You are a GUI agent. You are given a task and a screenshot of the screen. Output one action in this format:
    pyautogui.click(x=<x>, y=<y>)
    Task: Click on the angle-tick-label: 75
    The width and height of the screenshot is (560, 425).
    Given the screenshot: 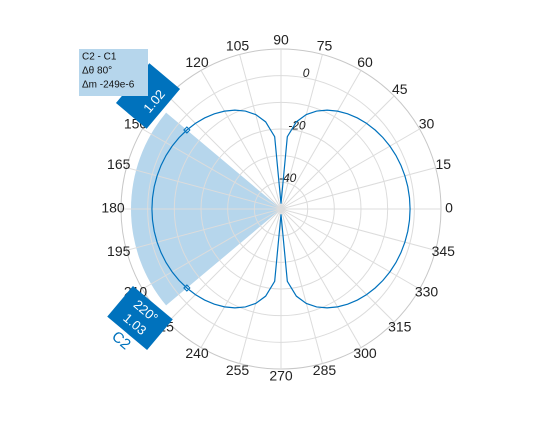 What is the action you would take?
    pyautogui.click(x=325, y=45)
    